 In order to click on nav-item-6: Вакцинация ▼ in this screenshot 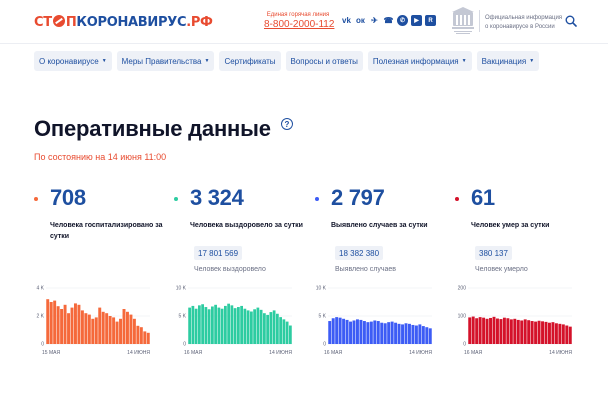, I will do `click(508, 61)`.